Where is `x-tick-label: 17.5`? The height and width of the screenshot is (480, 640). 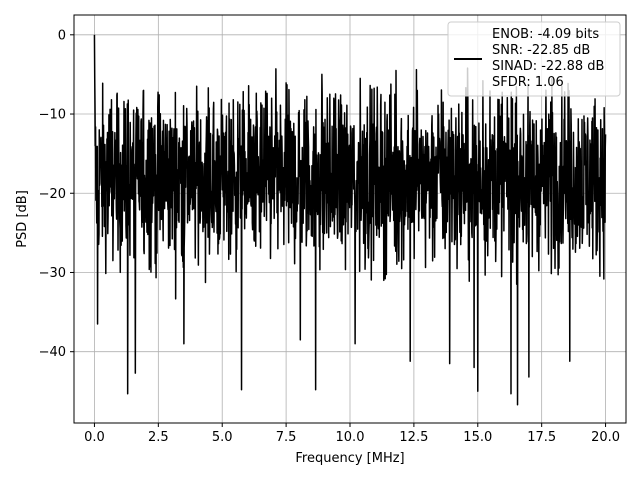
x-tick-label: 17.5 is located at coordinates (541, 437).